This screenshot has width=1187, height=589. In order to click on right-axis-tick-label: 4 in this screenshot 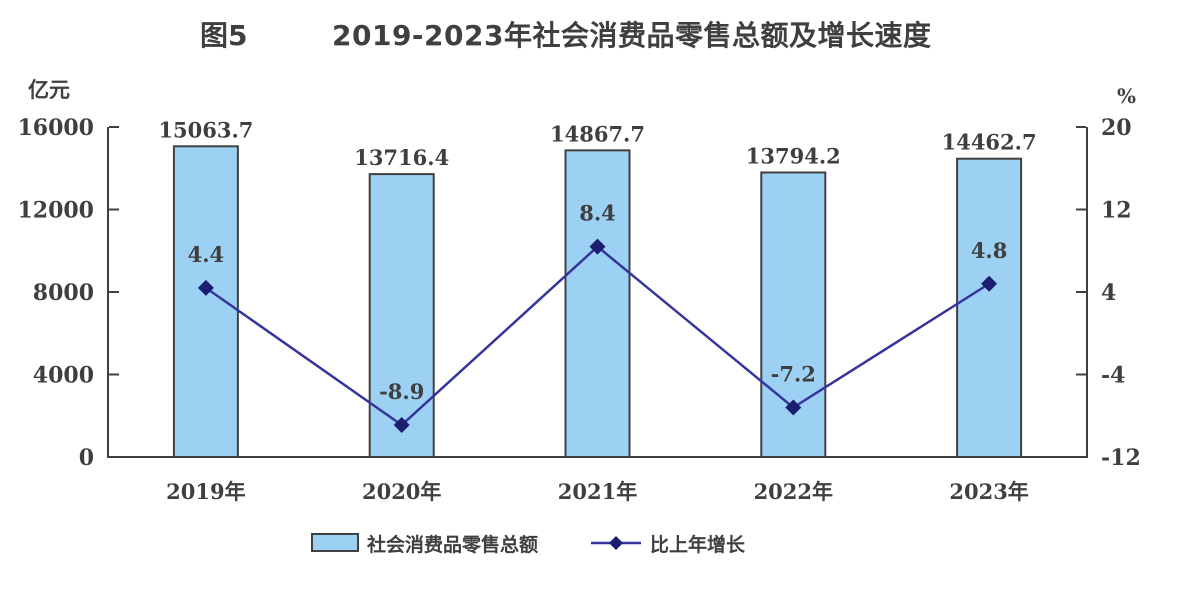, I will do `click(1108, 293)`.